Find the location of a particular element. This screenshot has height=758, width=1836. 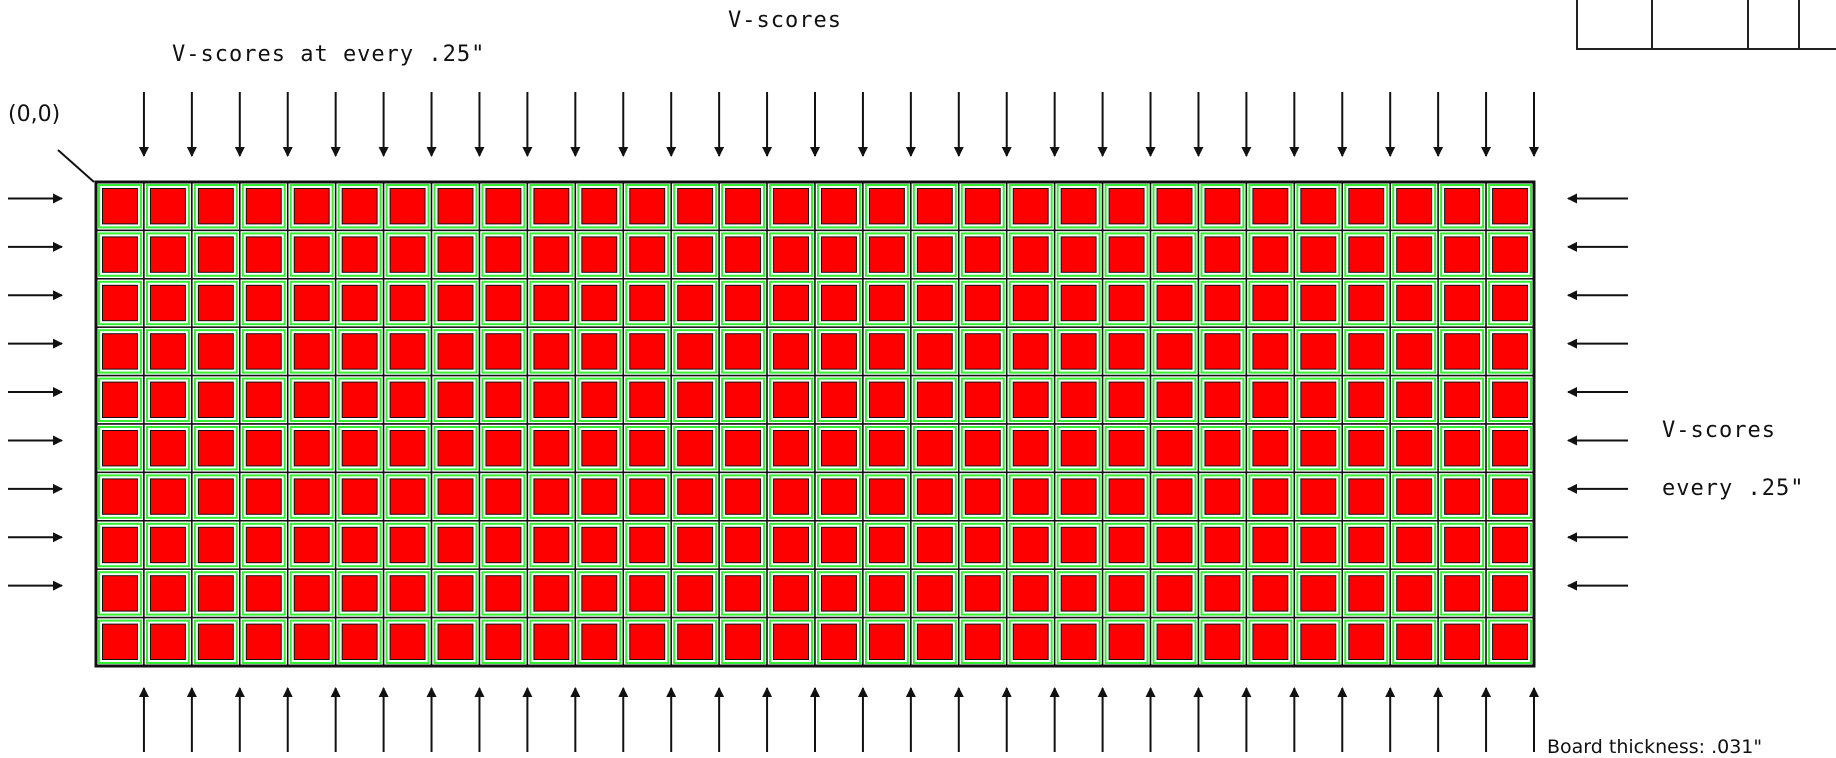

title-block-table is located at coordinates (1706, 25).